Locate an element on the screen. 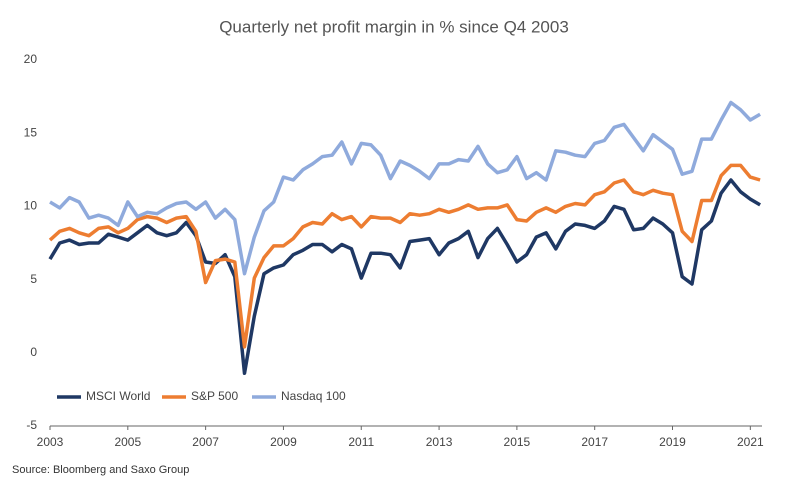 This screenshot has height=487, width=789. x-tick-label: 2019 is located at coordinates (672, 442).